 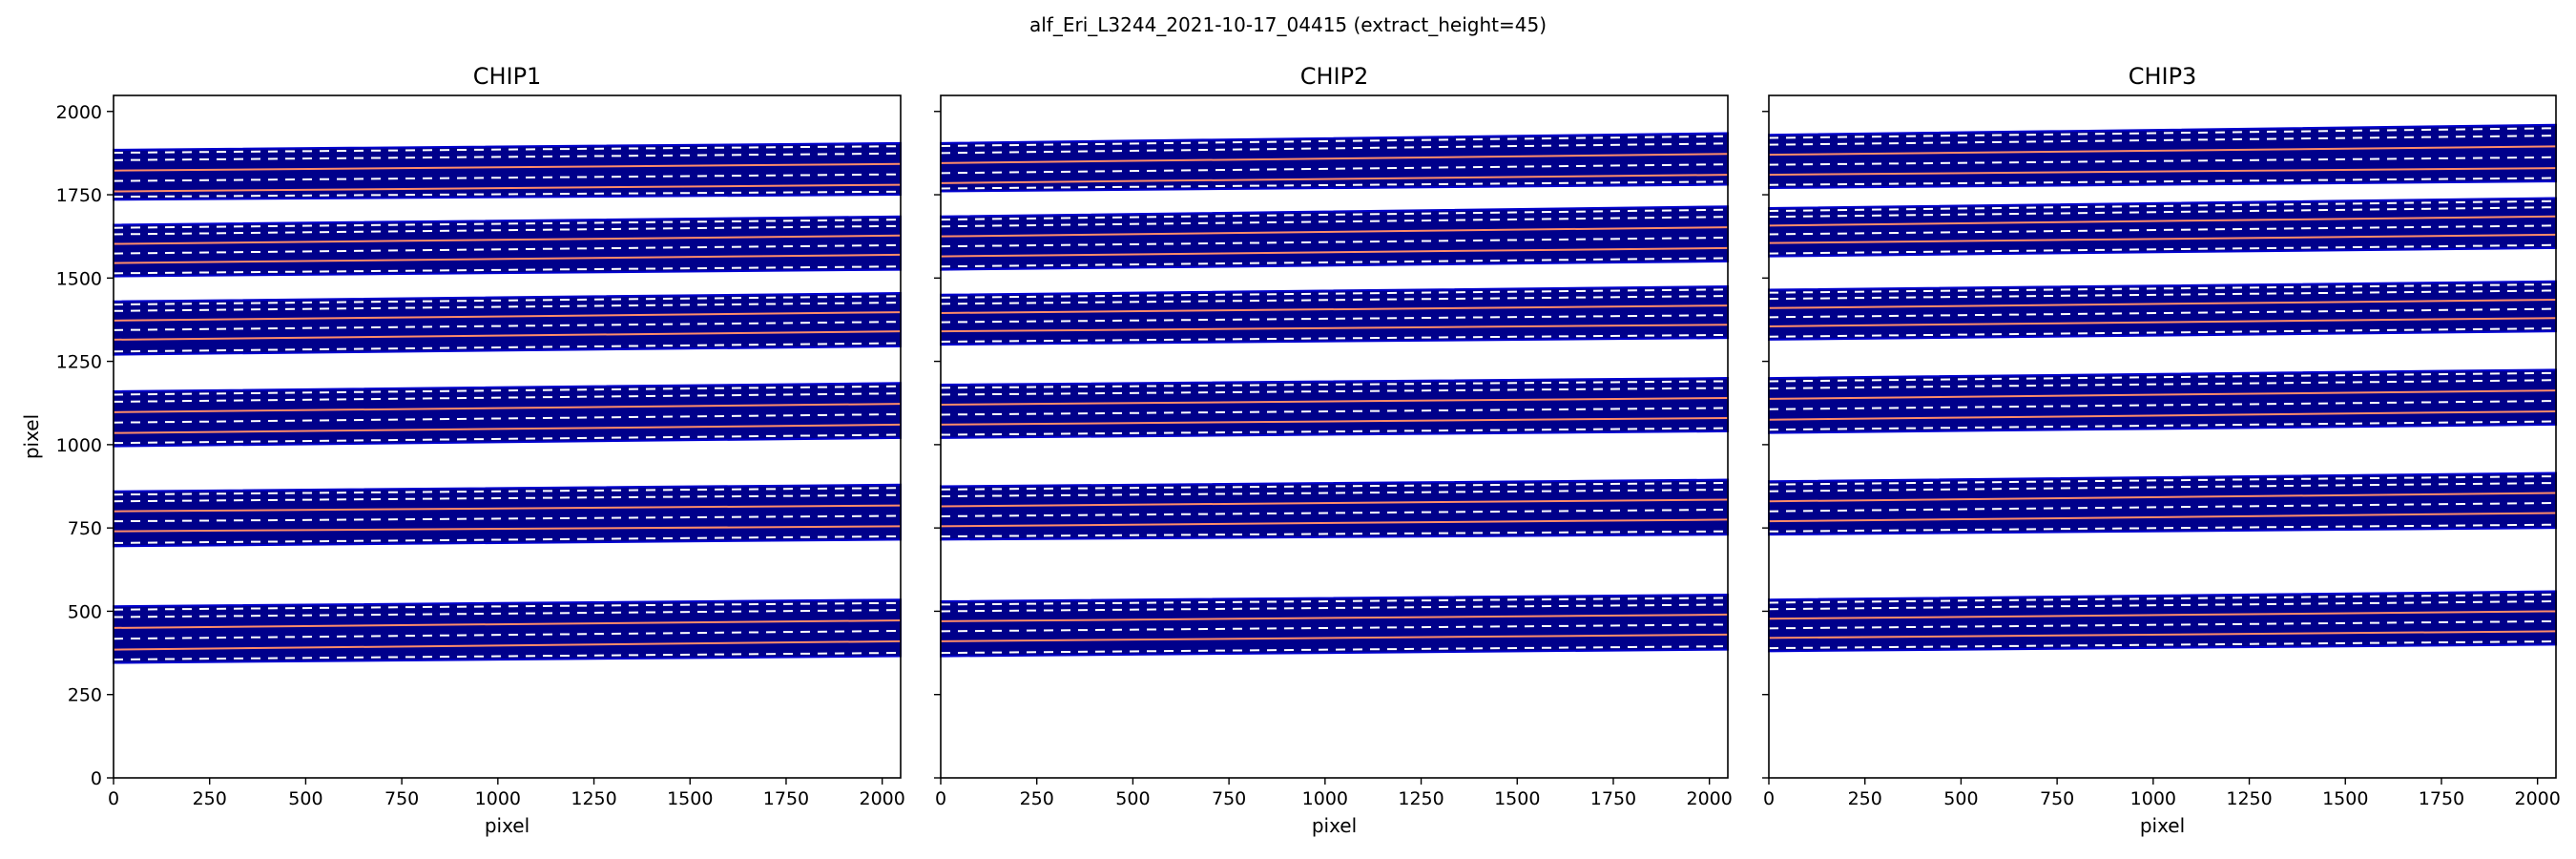 What do you see at coordinates (2441, 798) in the screenshot?
I see `x-tick-label: 1750` at bounding box center [2441, 798].